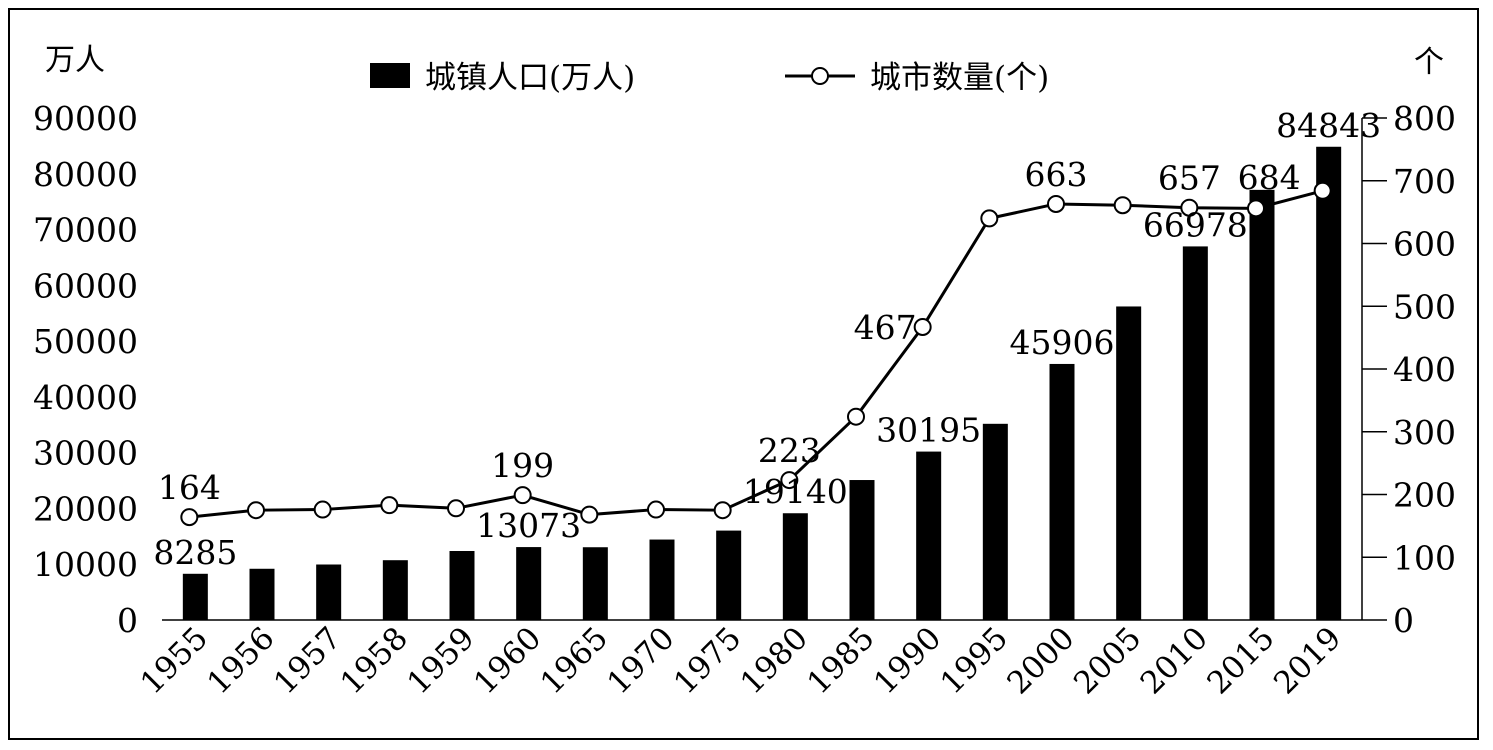 The height and width of the screenshot is (750, 1493). I want to click on bar-value-label: 66978, so click(1195, 224).